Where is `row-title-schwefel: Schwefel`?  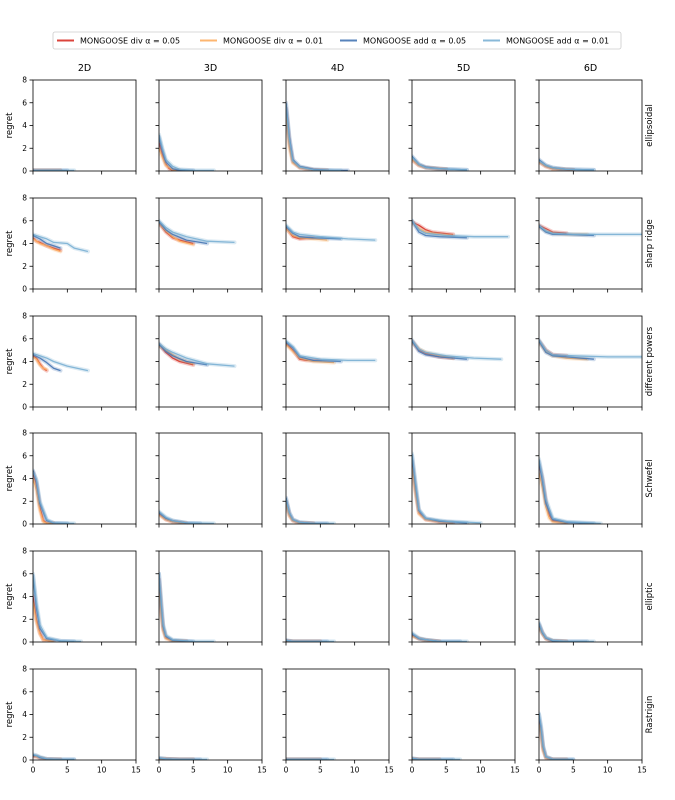
row-title-schwefel: Schwefel is located at coordinates (650, 478).